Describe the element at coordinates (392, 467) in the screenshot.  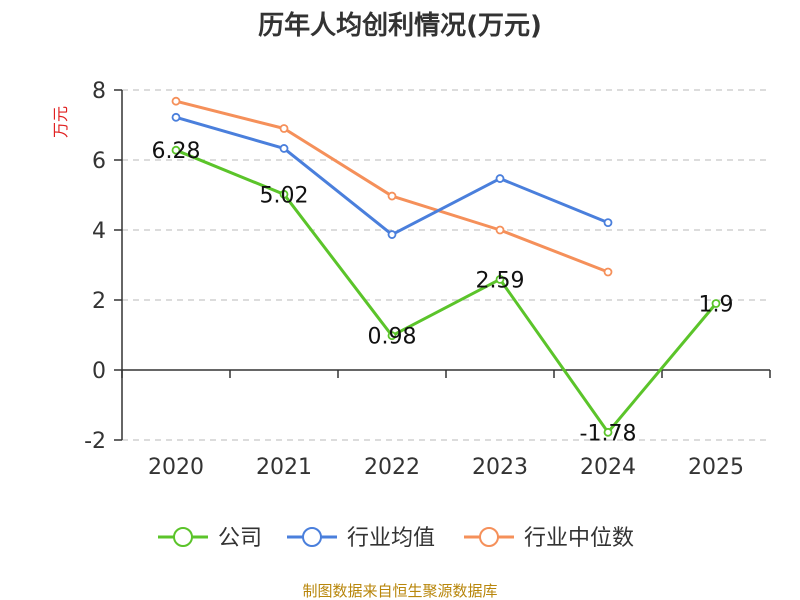
I see `x-tick-label: 2022` at that location.